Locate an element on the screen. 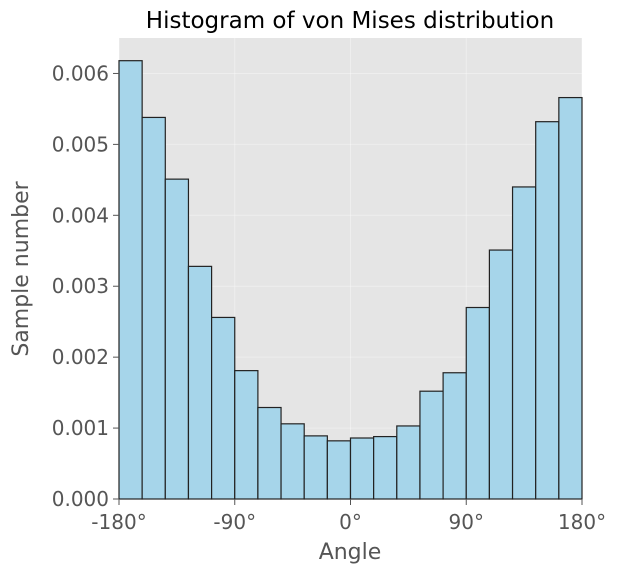 The width and height of the screenshot is (620, 575). y-tick-label: 0.003 is located at coordinates (80, 286).